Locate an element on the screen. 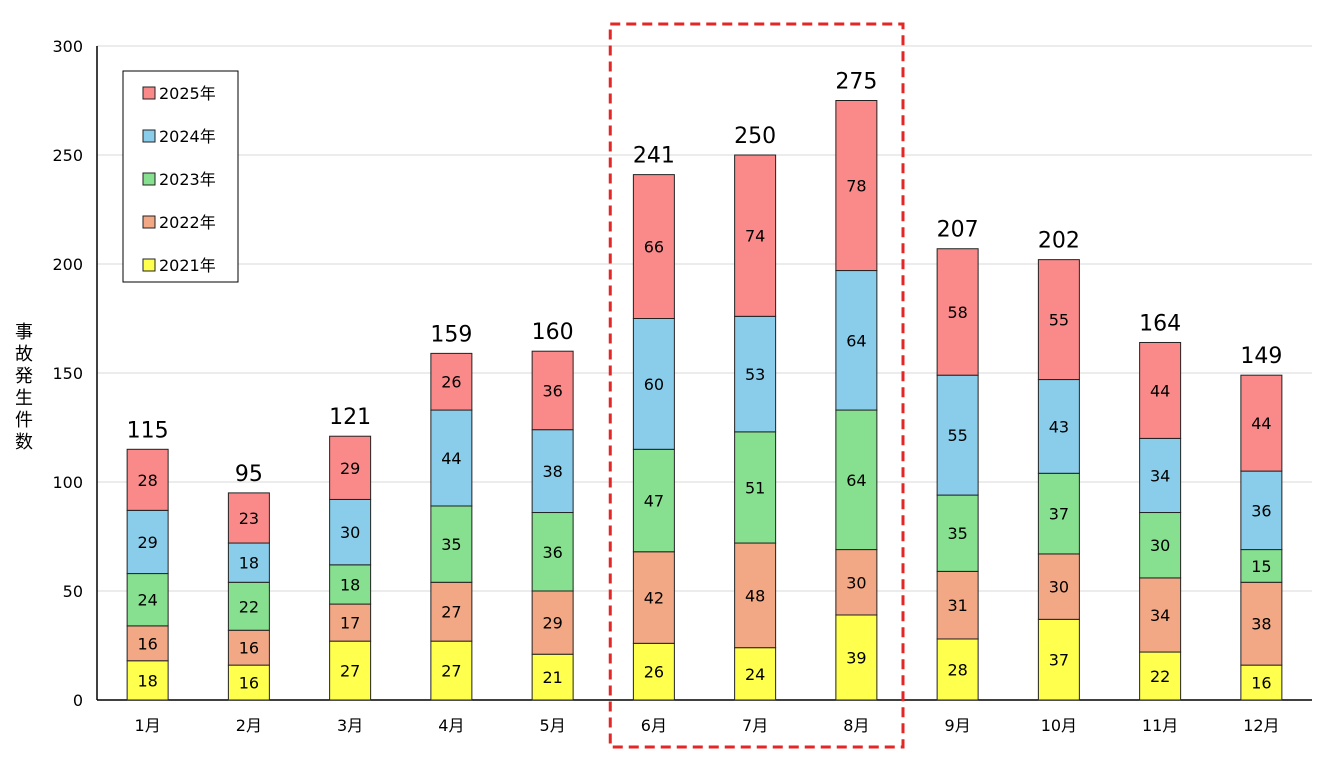 This screenshot has width=1327, height=759. segment-value-label: 42 is located at coordinates (654, 598).